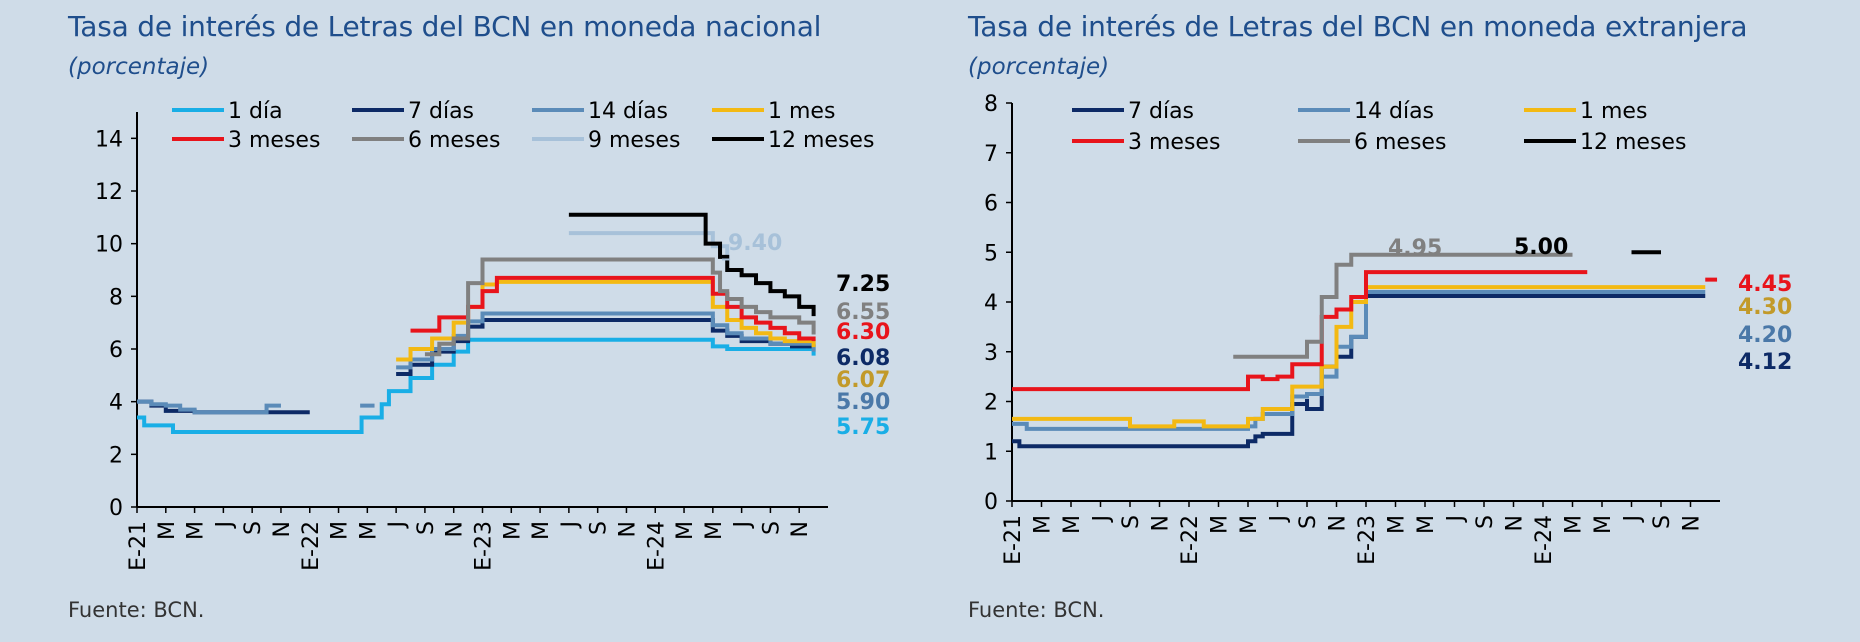 Image resolution: width=1860 pixels, height=642 pixels. I want to click on data-label: 5.75, so click(863, 427).